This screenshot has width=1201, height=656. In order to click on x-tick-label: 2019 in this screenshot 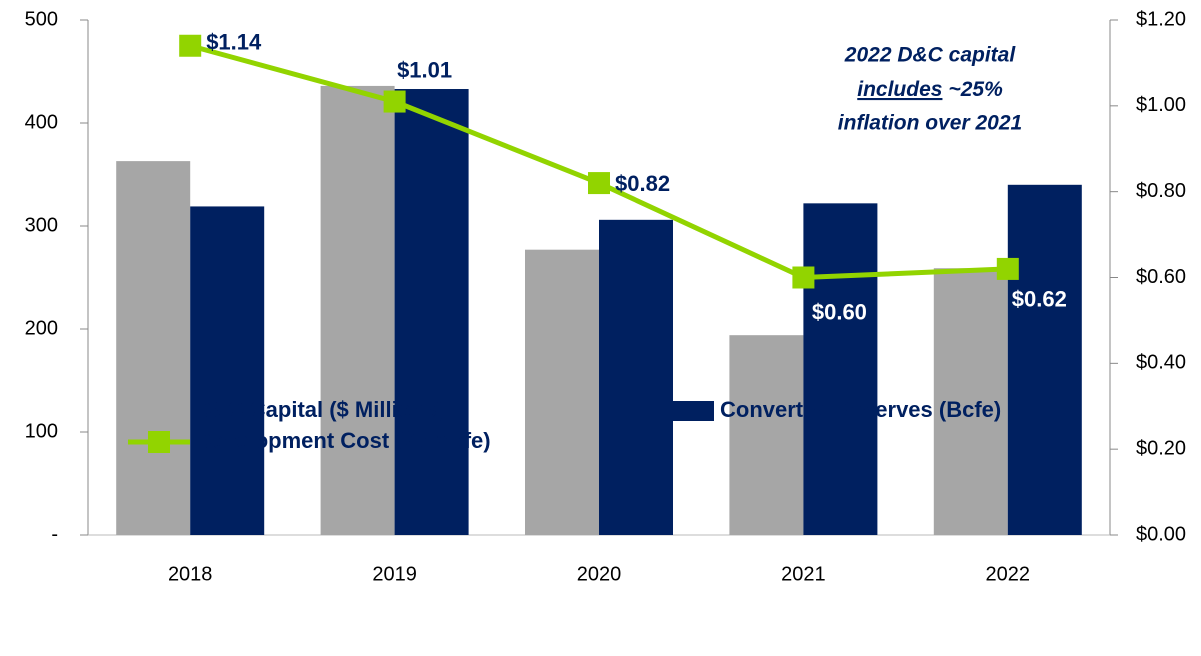, I will do `click(394, 574)`.